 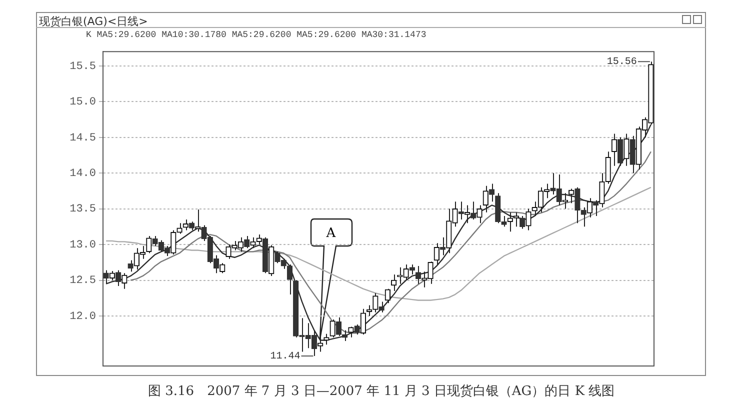 What do you see at coordinates (83, 138) in the screenshot?
I see `y-tick-label: 14.5` at bounding box center [83, 138].